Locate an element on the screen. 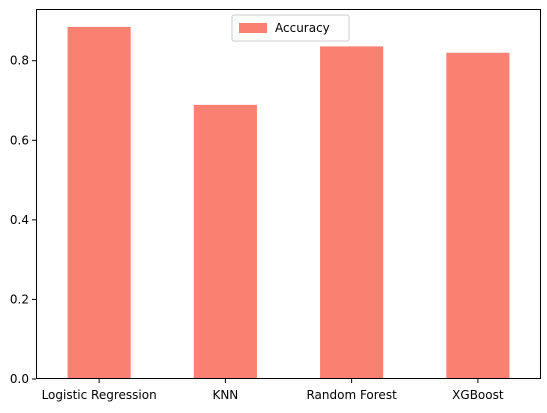 Image resolution: width=547 pixels, height=413 pixels. x-tick-label: XGBoost is located at coordinates (478, 395).